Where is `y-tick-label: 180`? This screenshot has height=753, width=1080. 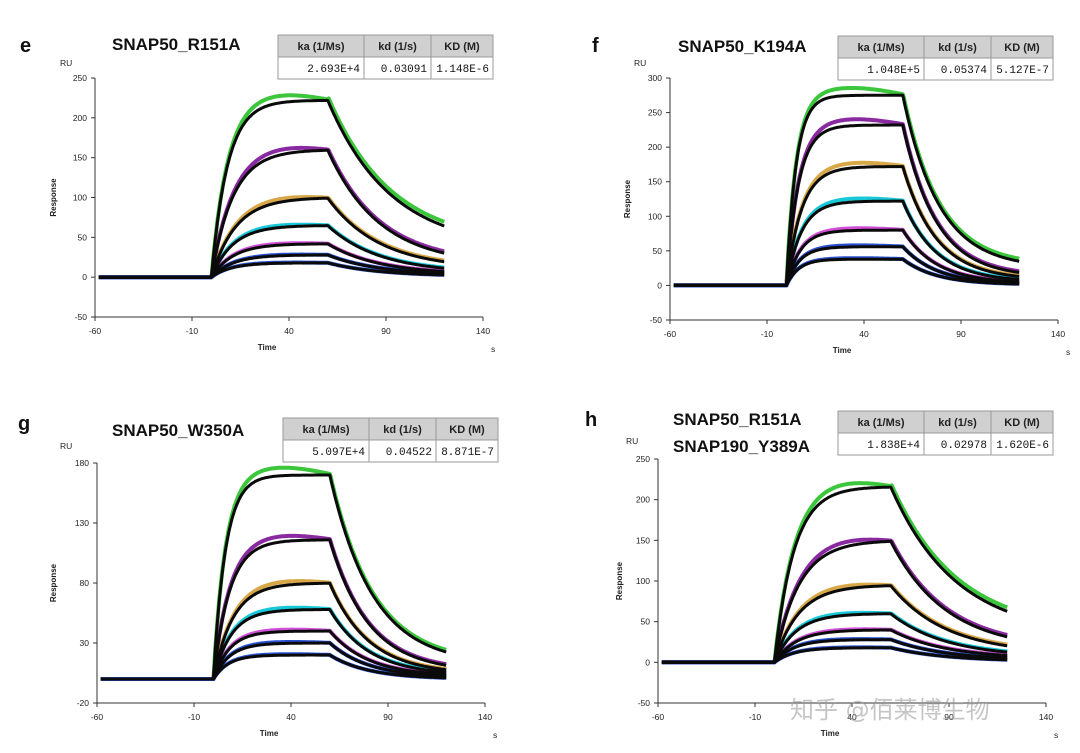 y-tick-label: 180 is located at coordinates (82, 463).